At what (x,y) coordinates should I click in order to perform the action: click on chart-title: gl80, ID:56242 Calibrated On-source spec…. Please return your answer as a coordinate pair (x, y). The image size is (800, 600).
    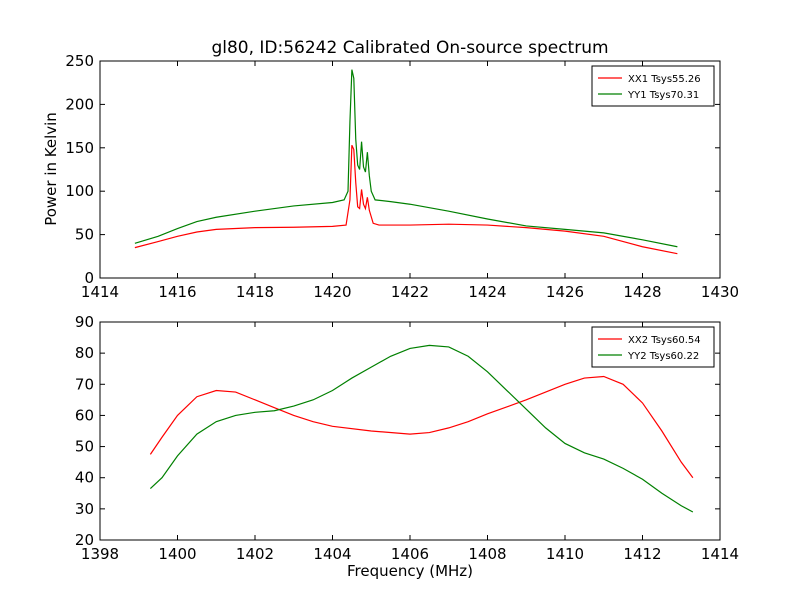
    Looking at the image, I should click on (409, 48).